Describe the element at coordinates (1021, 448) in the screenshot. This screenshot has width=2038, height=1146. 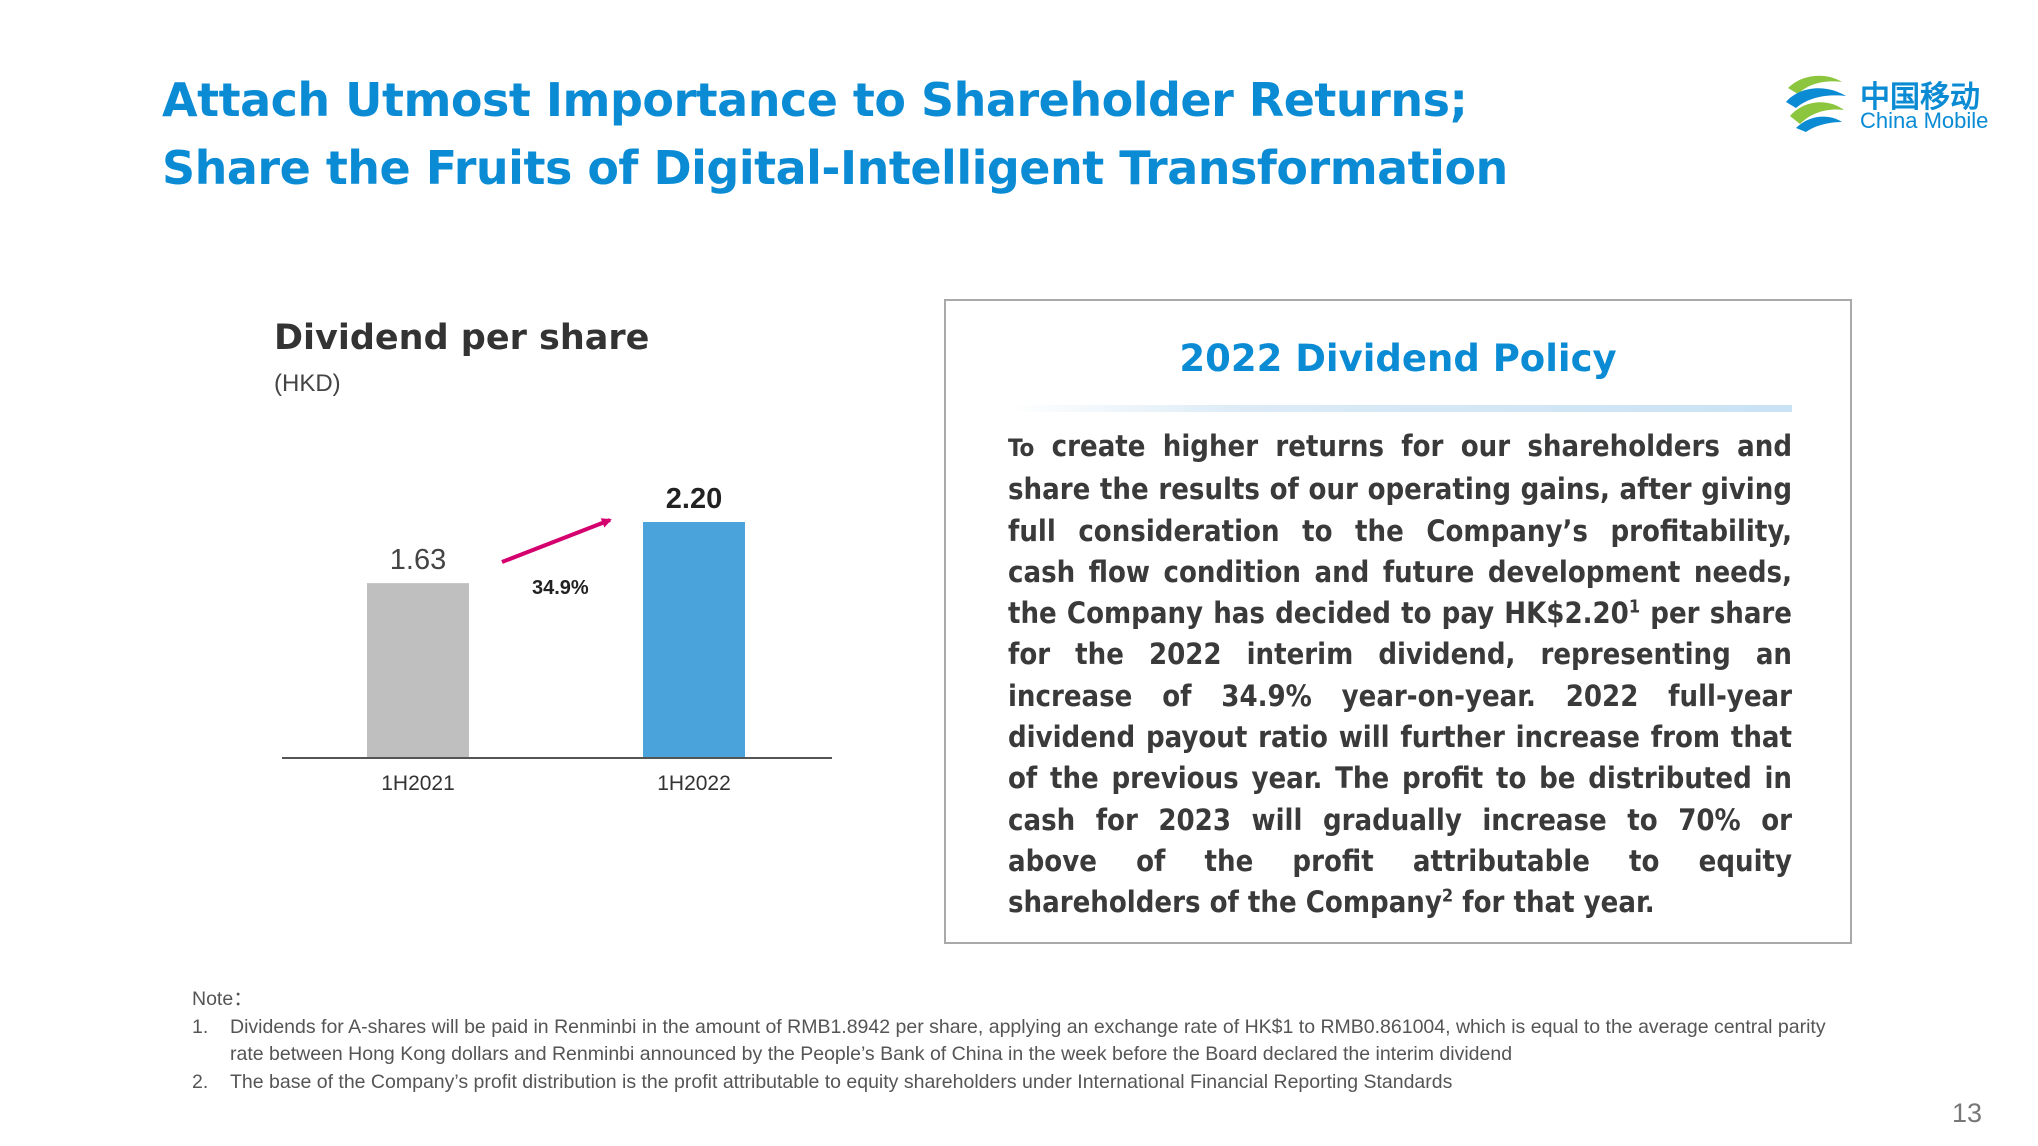
I see `policy-lead: To` at that location.